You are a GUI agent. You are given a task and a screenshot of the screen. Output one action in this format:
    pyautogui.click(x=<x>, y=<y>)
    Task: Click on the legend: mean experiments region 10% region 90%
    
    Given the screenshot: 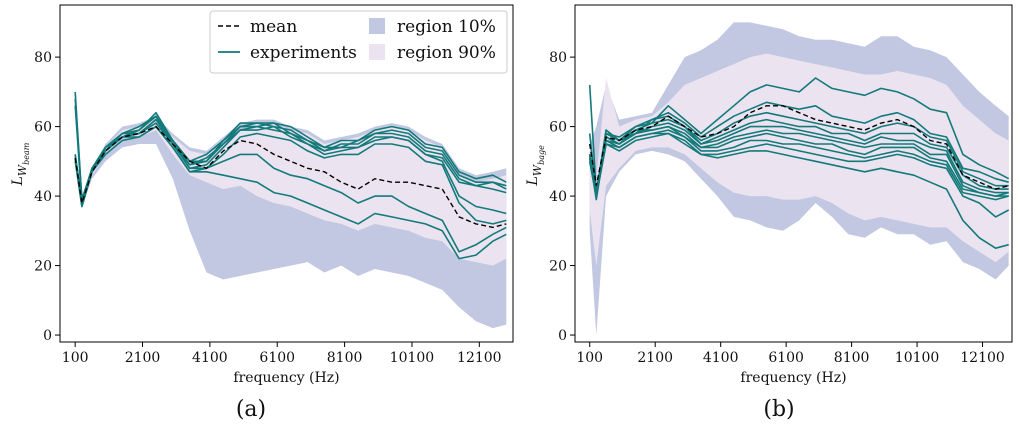 What is the action you would take?
    pyautogui.click(x=358, y=42)
    